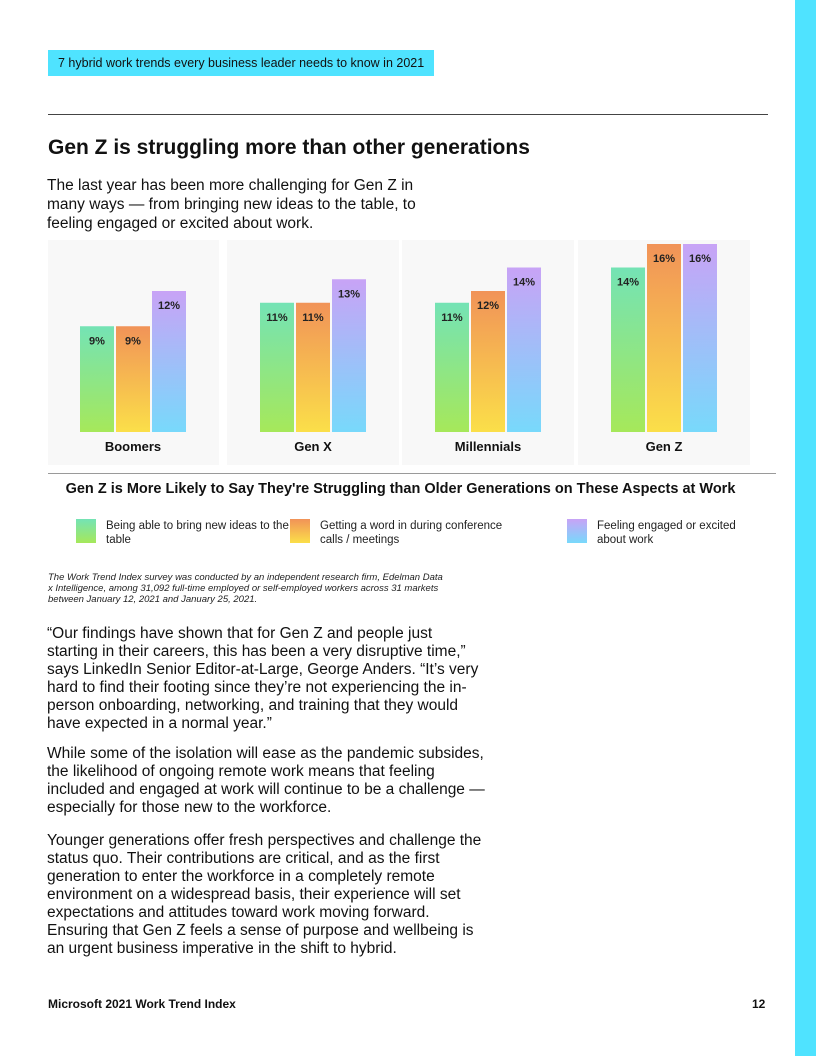  Describe the element at coordinates (805, 528) in the screenshot. I see `side-accent-stripe` at that location.